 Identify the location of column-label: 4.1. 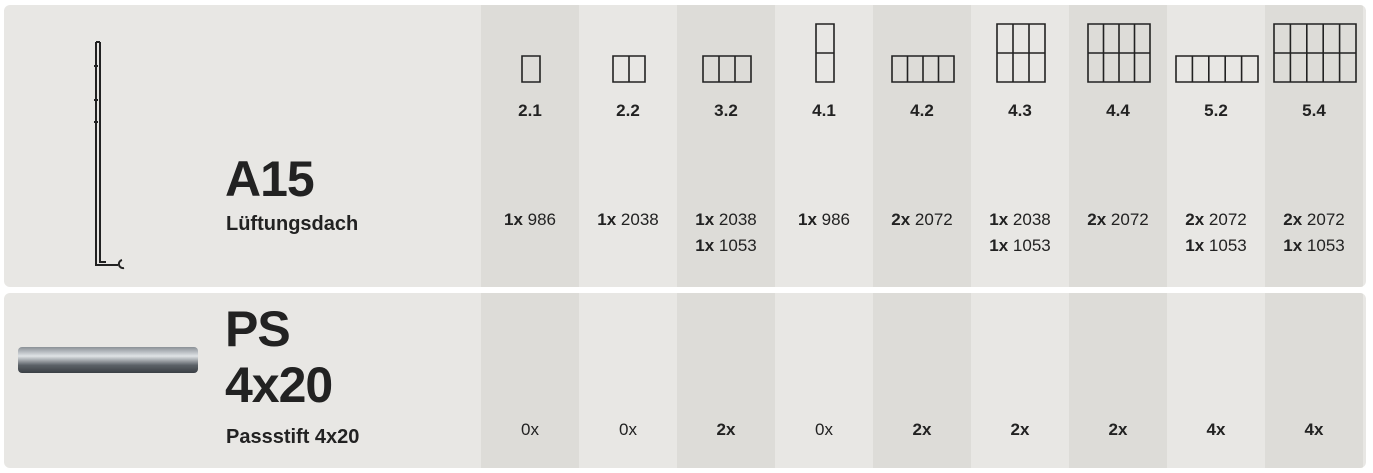
(824, 110).